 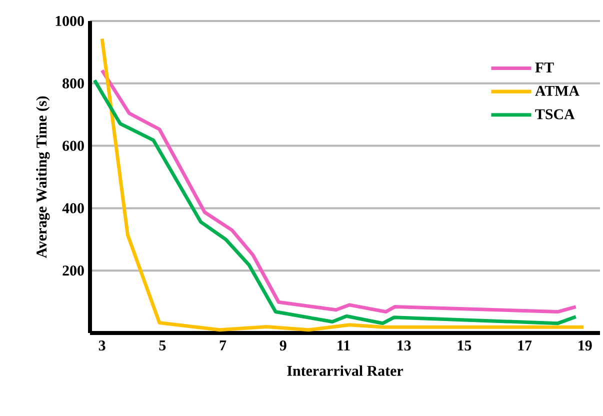 I want to click on y-tick-label: 400, so click(x=73, y=208).